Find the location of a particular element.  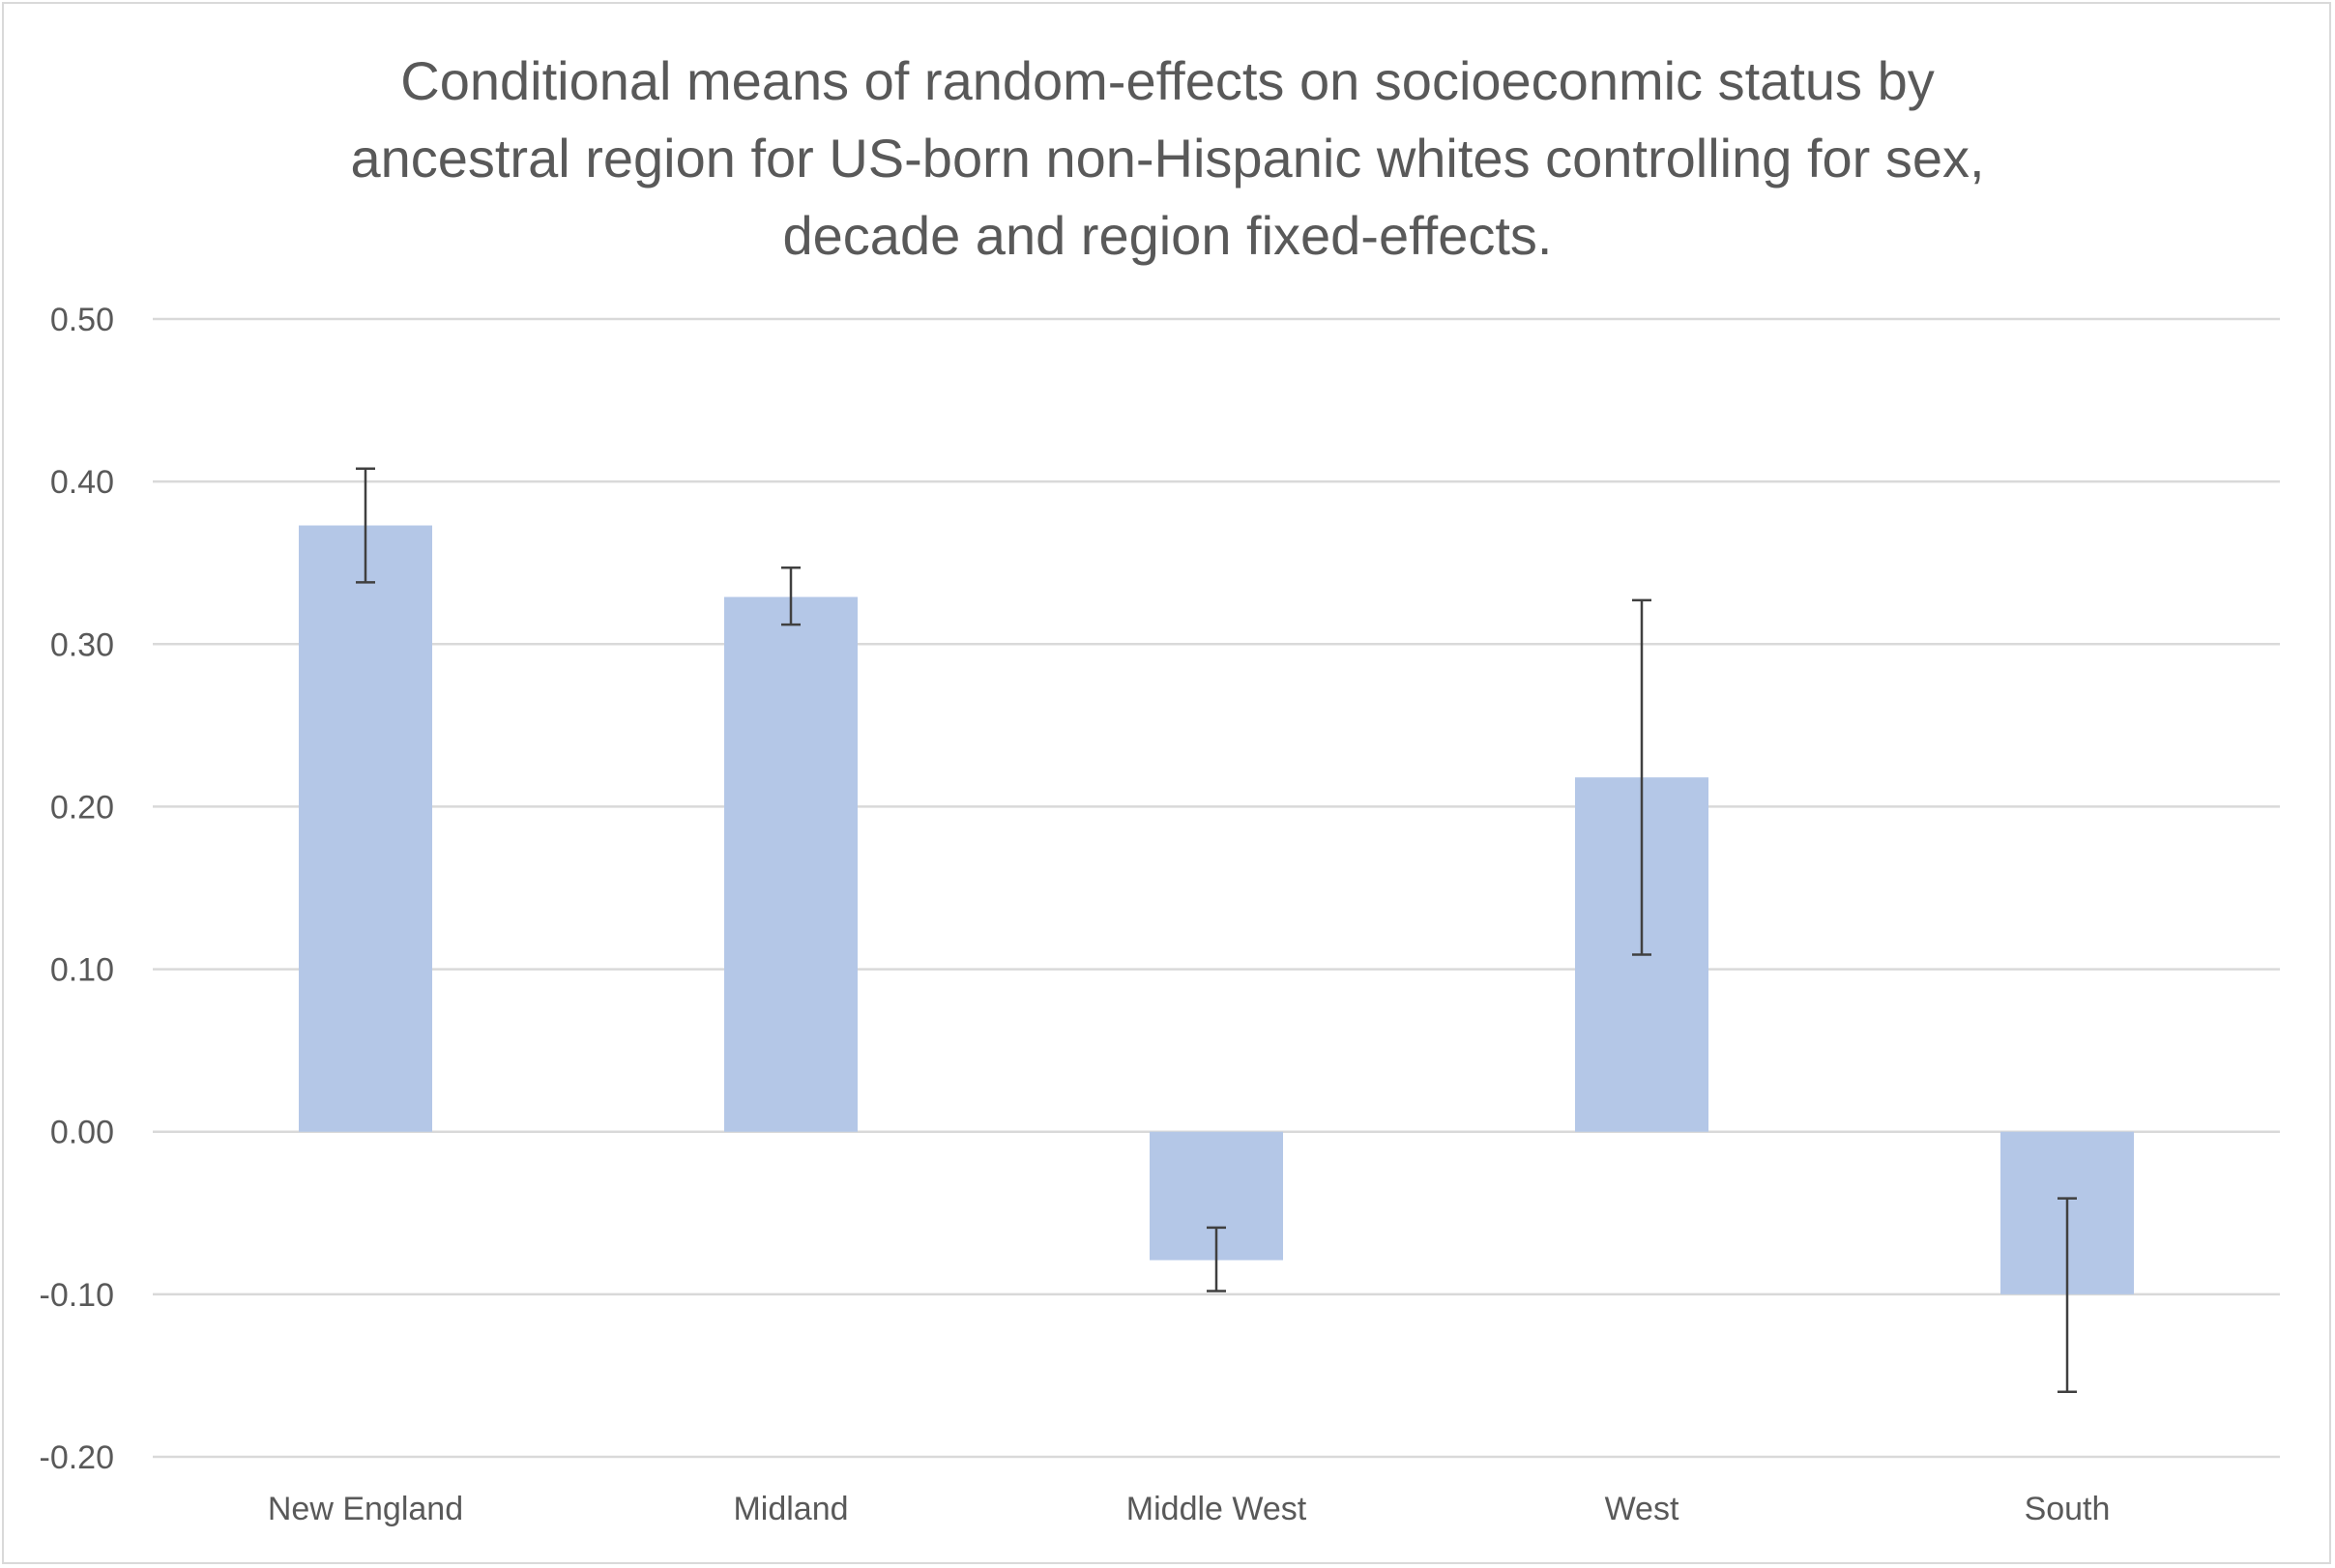

x-tick-label-midland: Midland is located at coordinates (790, 1509).